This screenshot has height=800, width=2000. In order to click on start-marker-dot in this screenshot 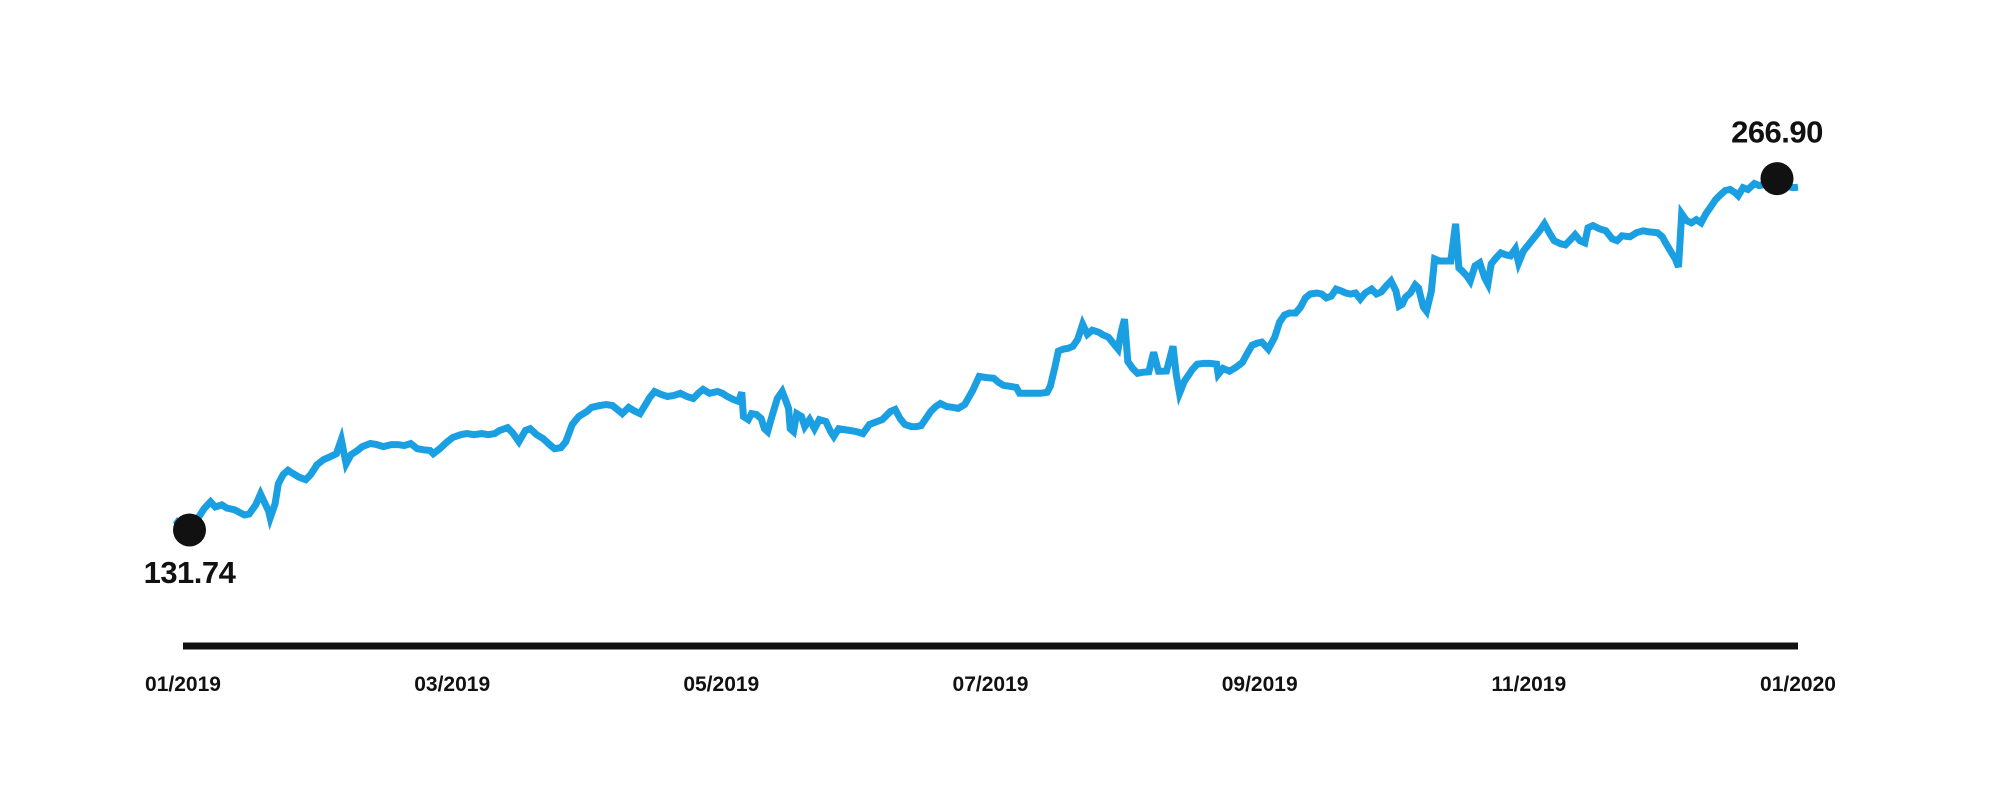, I will do `click(189, 530)`.